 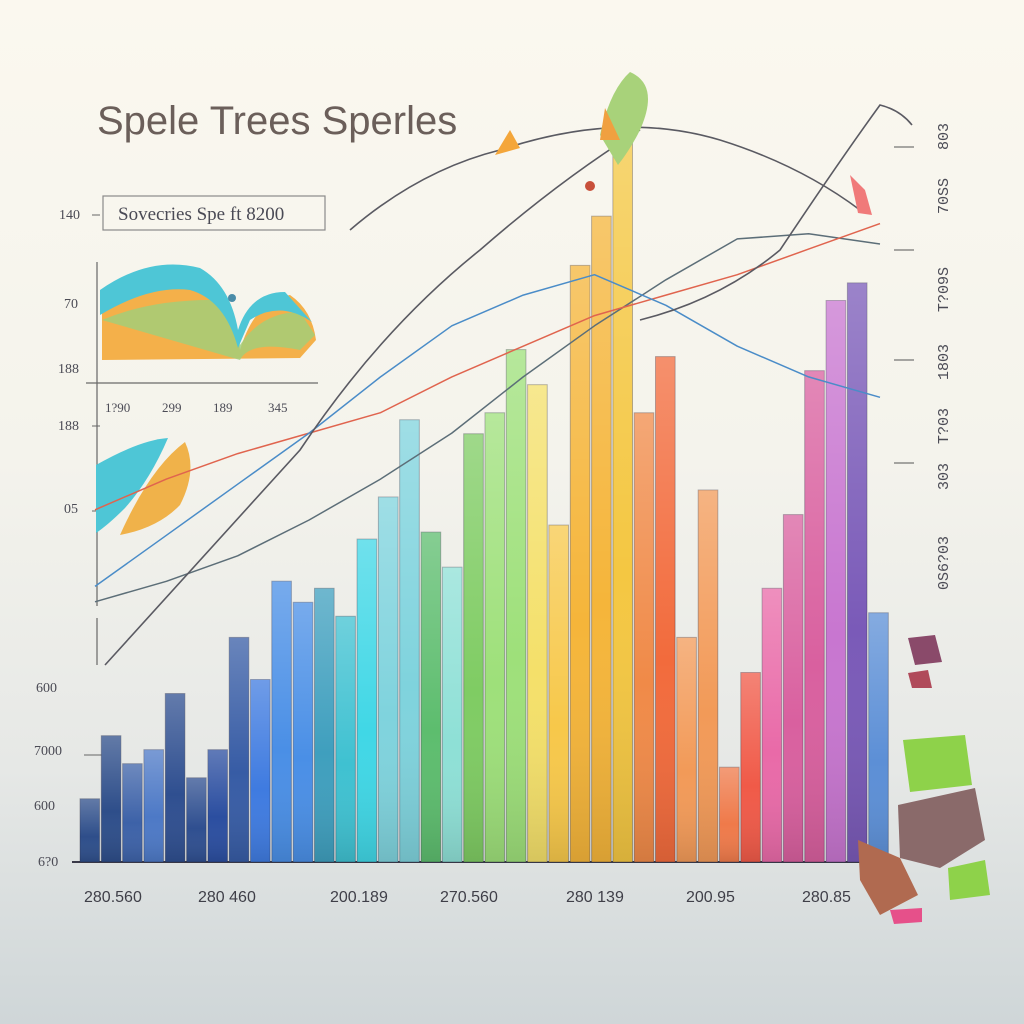 What do you see at coordinates (69, 215) in the screenshot?
I see `y-tick-label: 140` at bounding box center [69, 215].